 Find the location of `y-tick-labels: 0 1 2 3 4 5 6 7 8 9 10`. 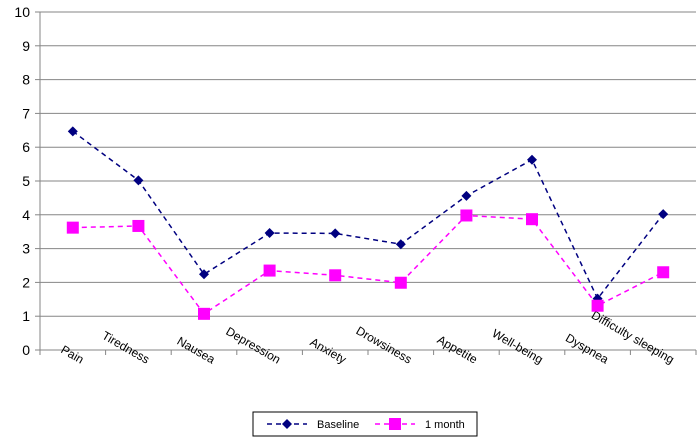

y-tick-labels: 0 1 2 3 4 5 6 7 8 9 10 is located at coordinates (22, 181).